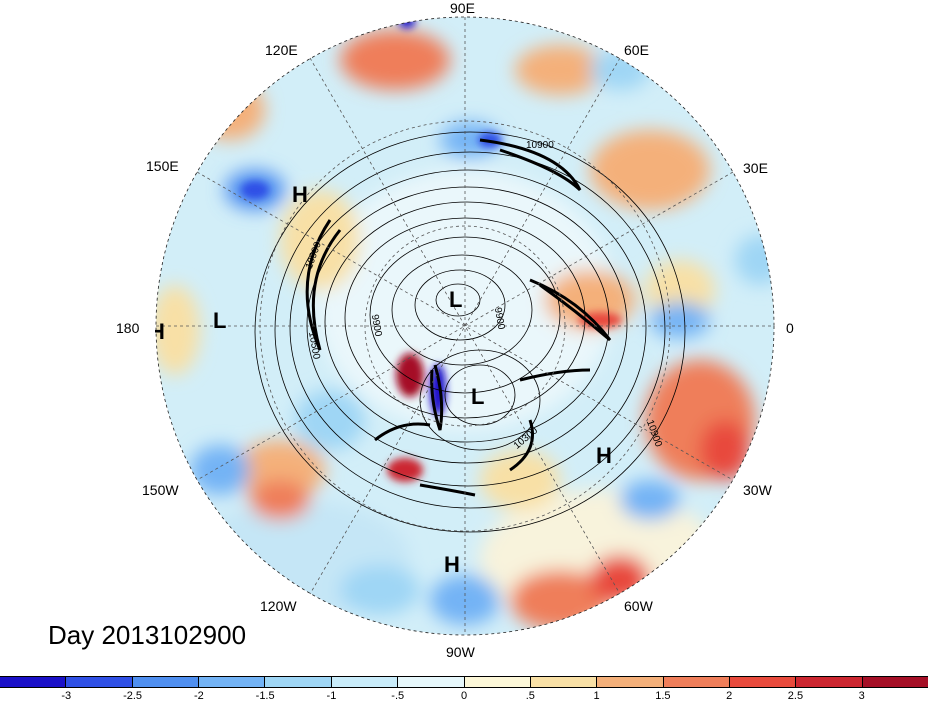  What do you see at coordinates (755, 168) in the screenshot?
I see `lon-label-30e: 30E` at bounding box center [755, 168].